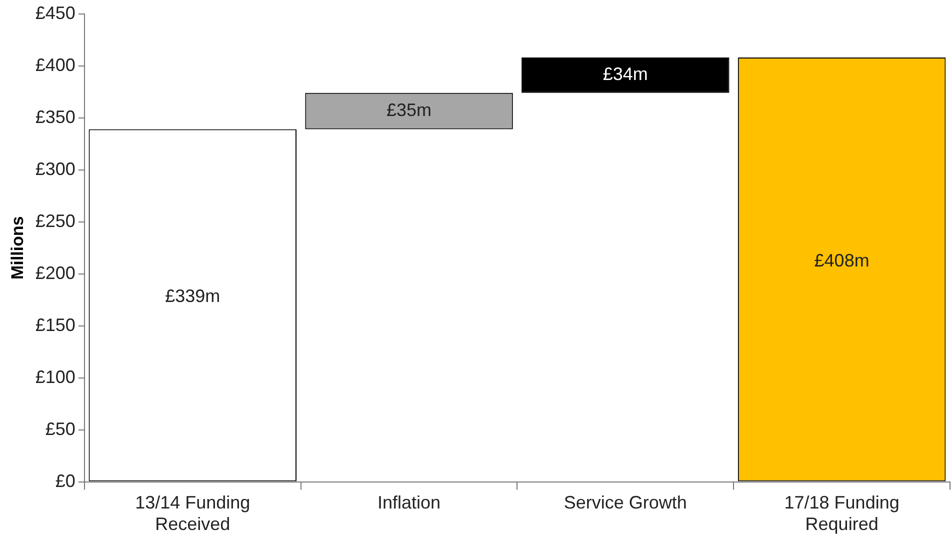 This screenshot has height=539, width=951. I want to click on y-tick-label: £300, so click(55, 168).